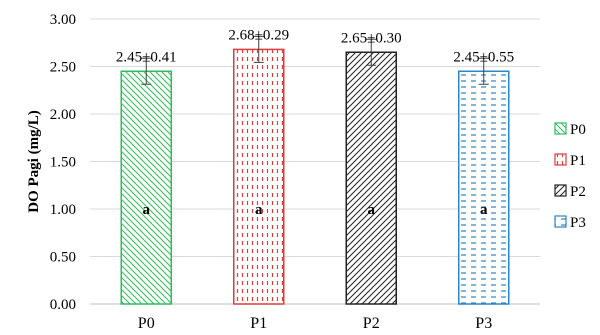  I want to click on y-tick-label: 2.50, so click(63, 68).